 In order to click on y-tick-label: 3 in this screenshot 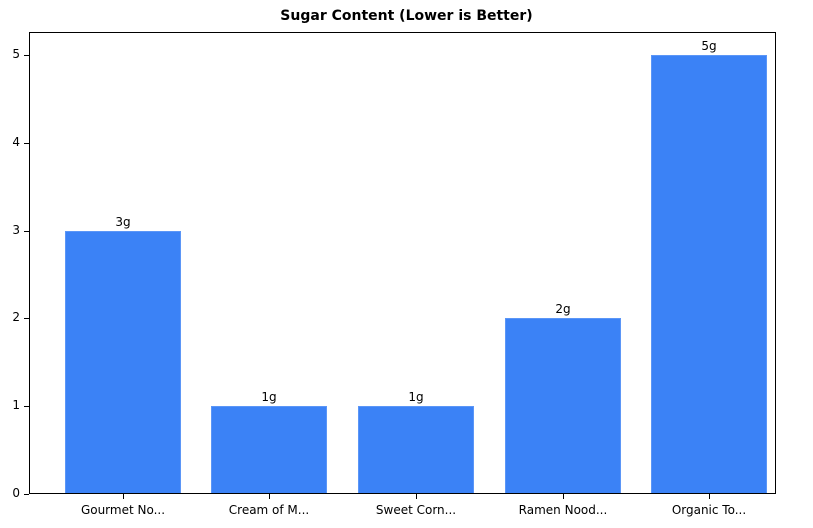, I will do `click(16, 230)`.